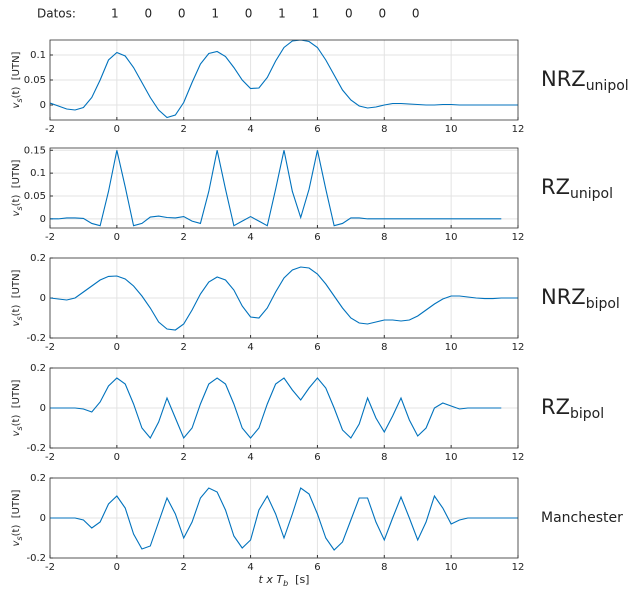 Image resolution: width=631 pixels, height=600 pixels. I want to click on signal-label-sub: unipol, so click(591, 194).